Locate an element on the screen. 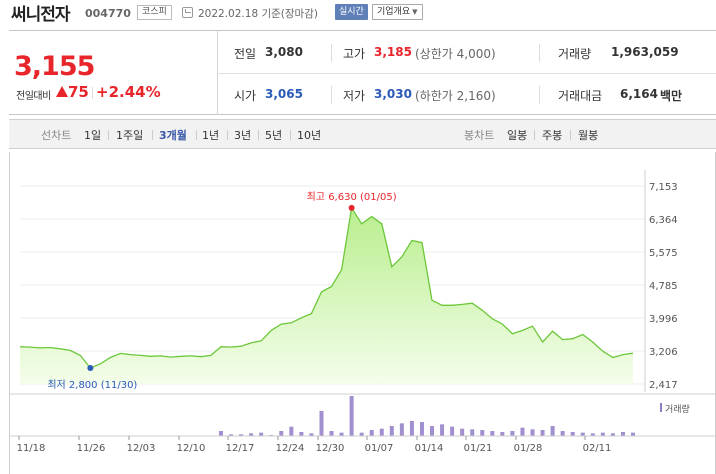 The width and height of the screenshot is (716, 474). period-1d: 1일 is located at coordinates (93, 135).